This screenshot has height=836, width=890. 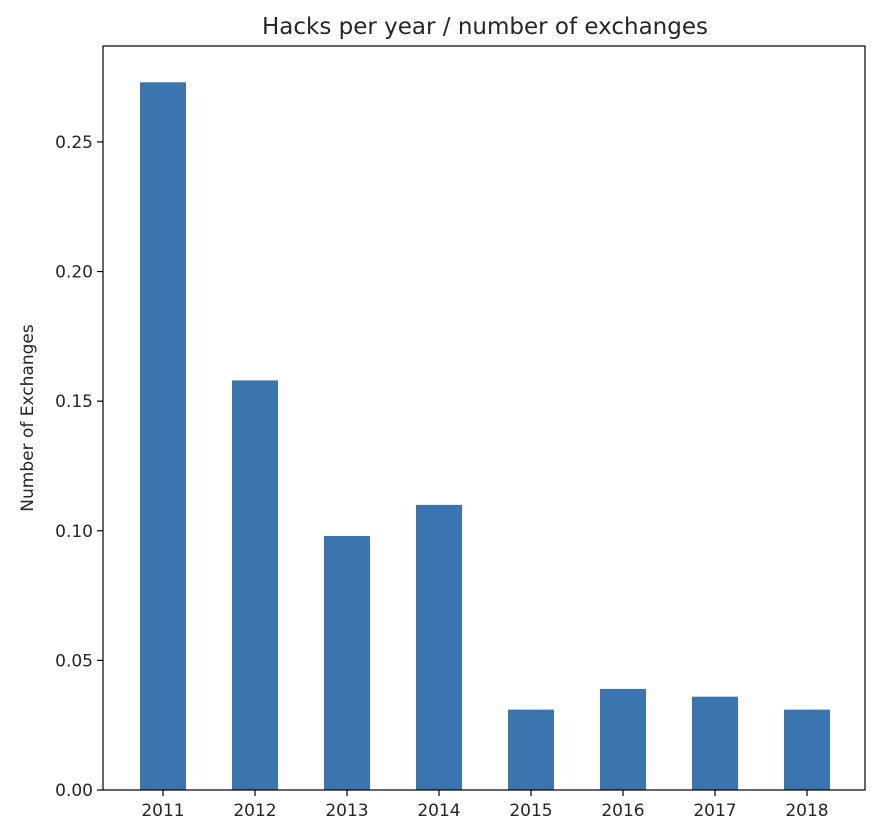 What do you see at coordinates (74, 273) in the screenshot?
I see `y-tick-label: 0.20` at bounding box center [74, 273].